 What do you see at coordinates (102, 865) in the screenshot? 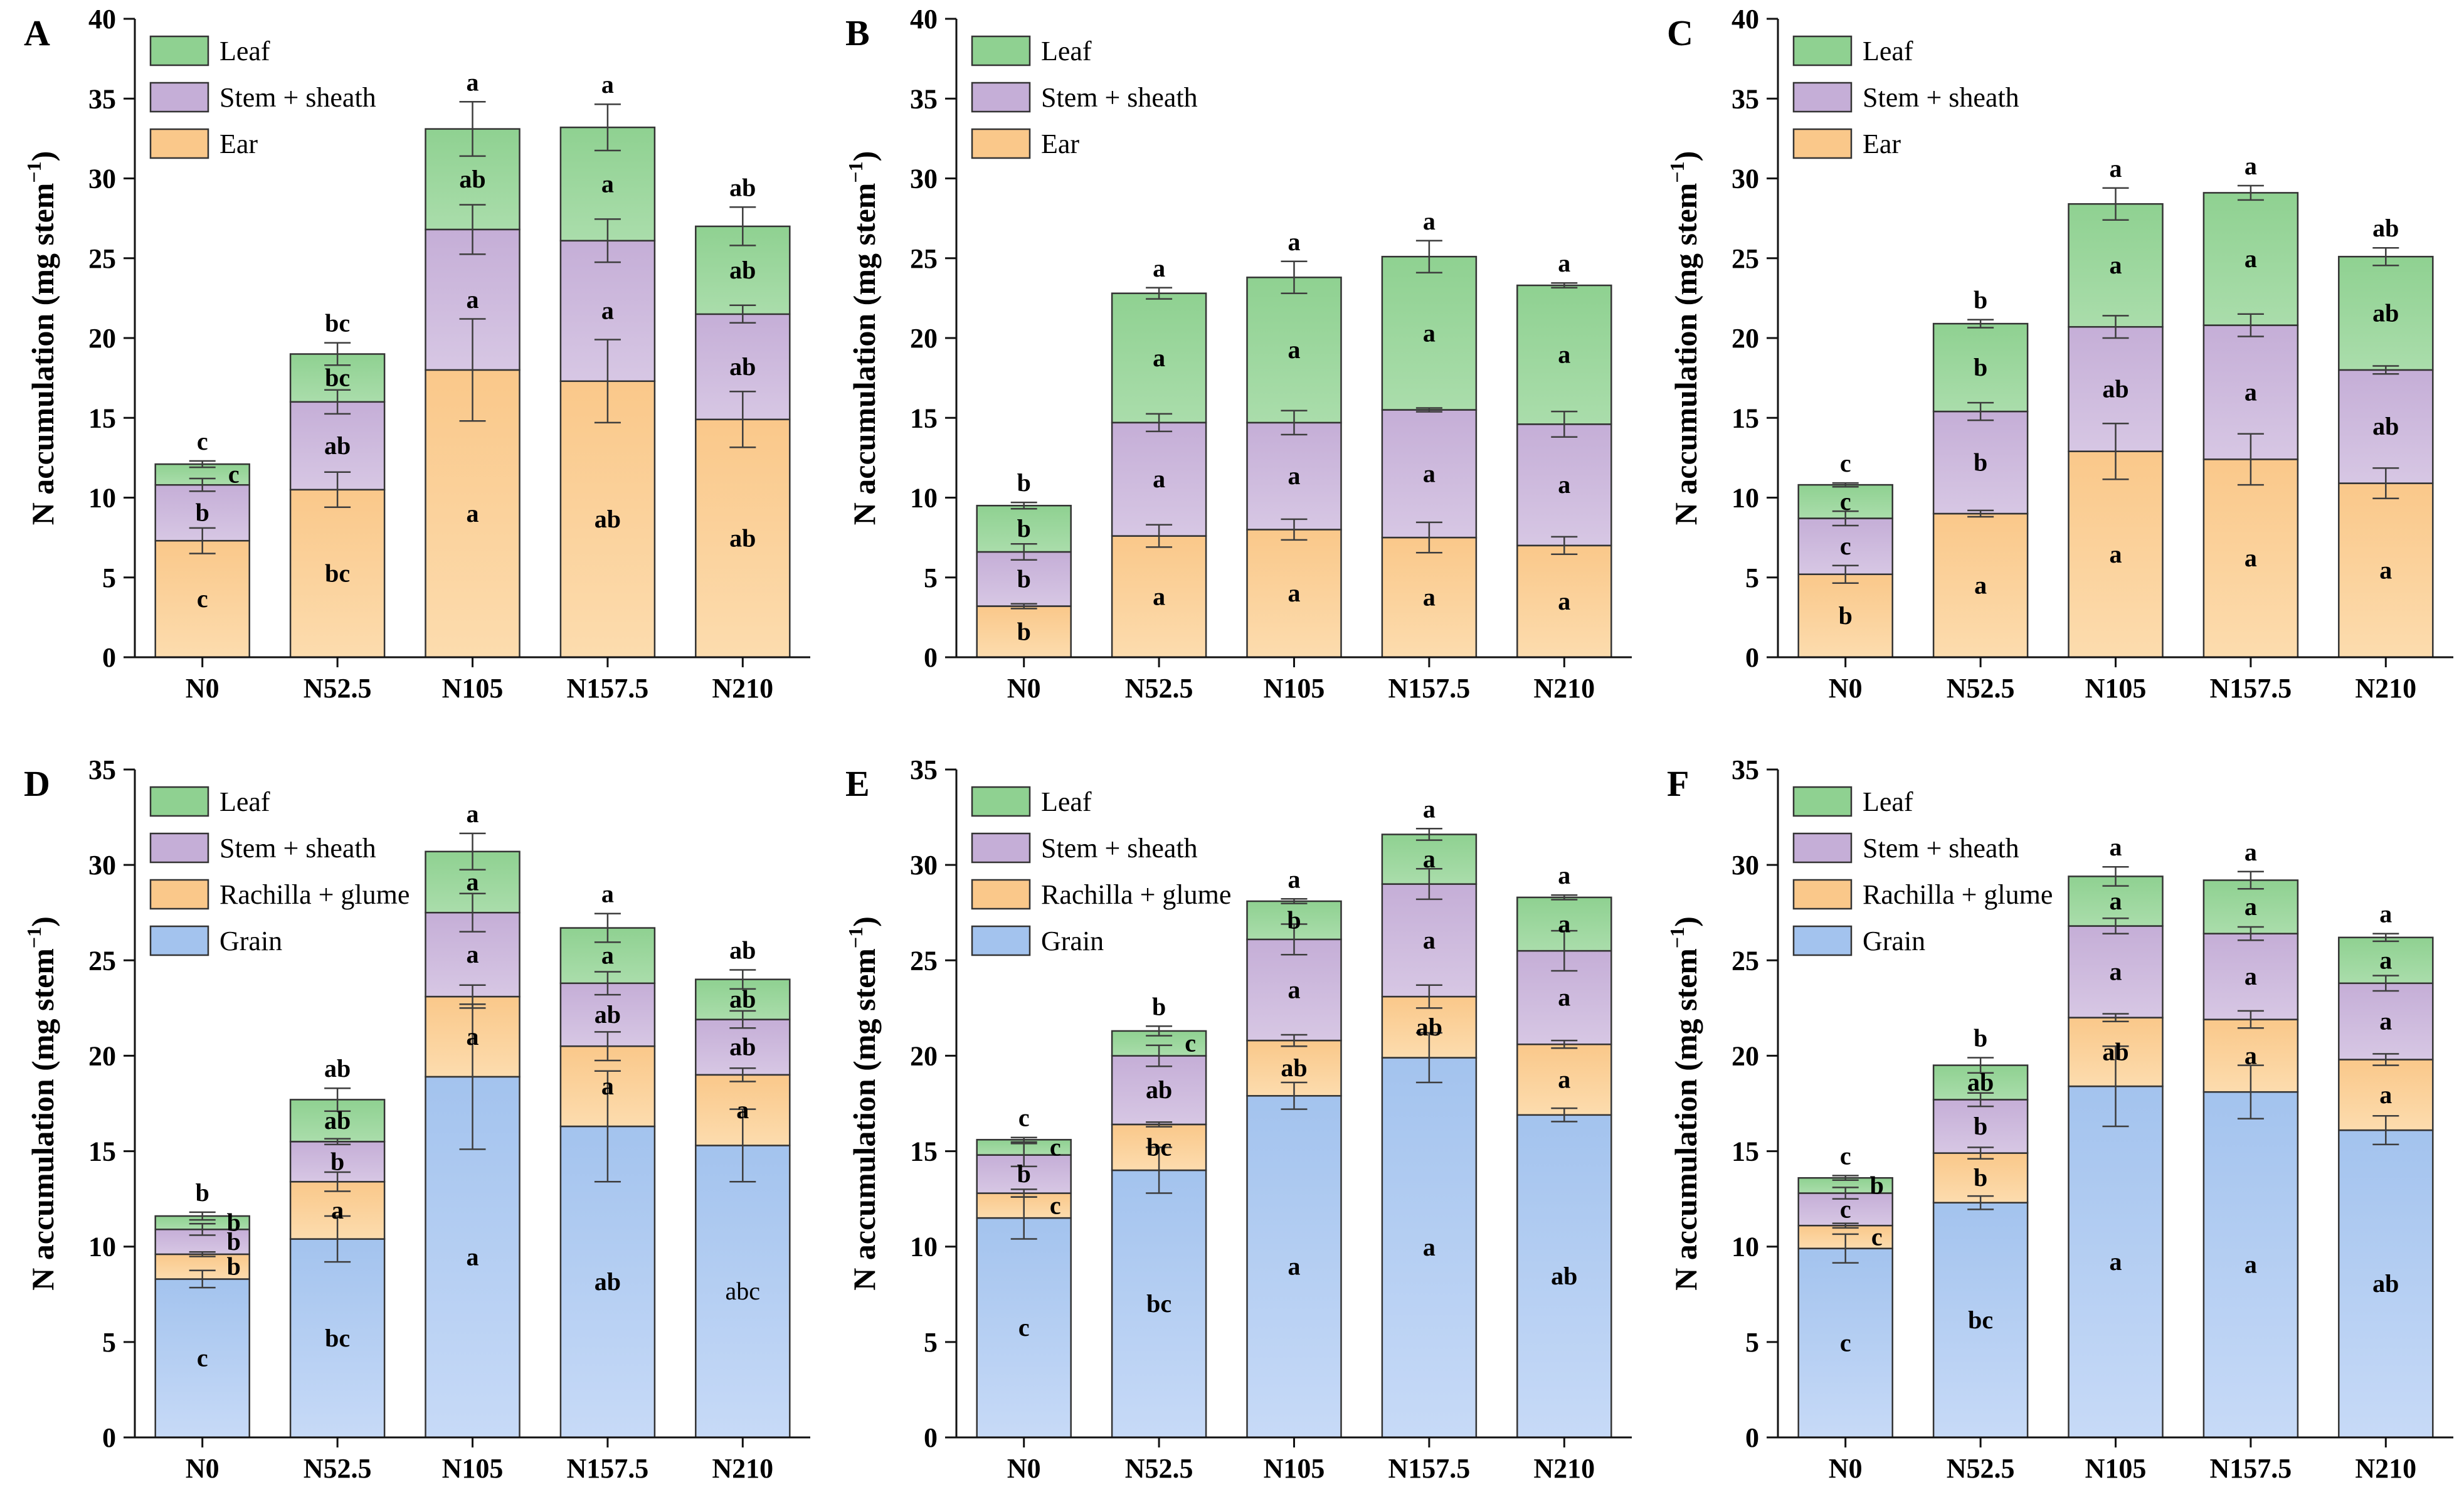
I see `y-tick-label: 30` at bounding box center [102, 865].